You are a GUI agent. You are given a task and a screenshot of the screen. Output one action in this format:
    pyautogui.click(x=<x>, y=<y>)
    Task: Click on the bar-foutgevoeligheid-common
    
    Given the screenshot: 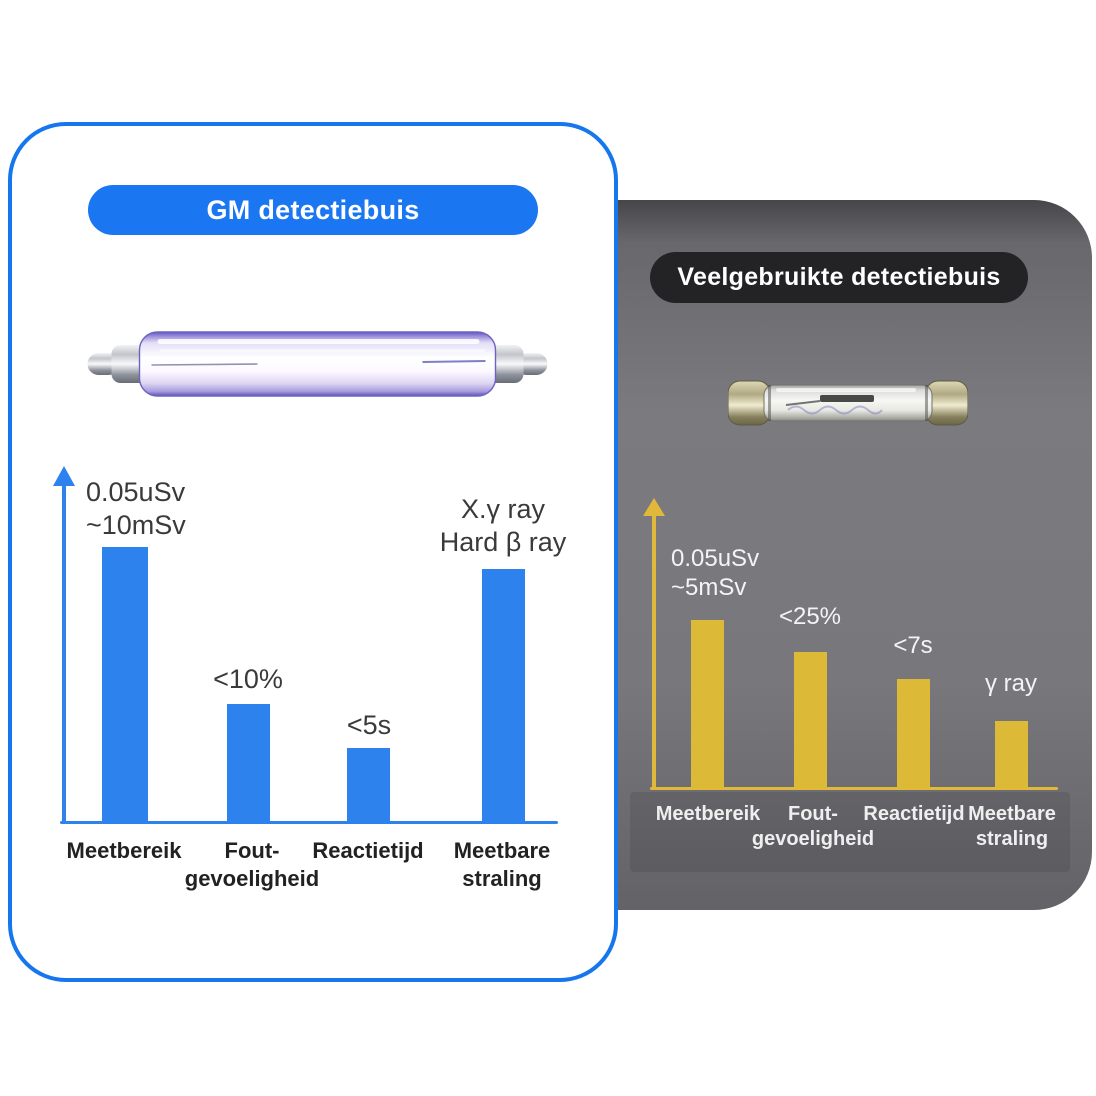 What is the action you would take?
    pyautogui.click(x=810, y=704)
    